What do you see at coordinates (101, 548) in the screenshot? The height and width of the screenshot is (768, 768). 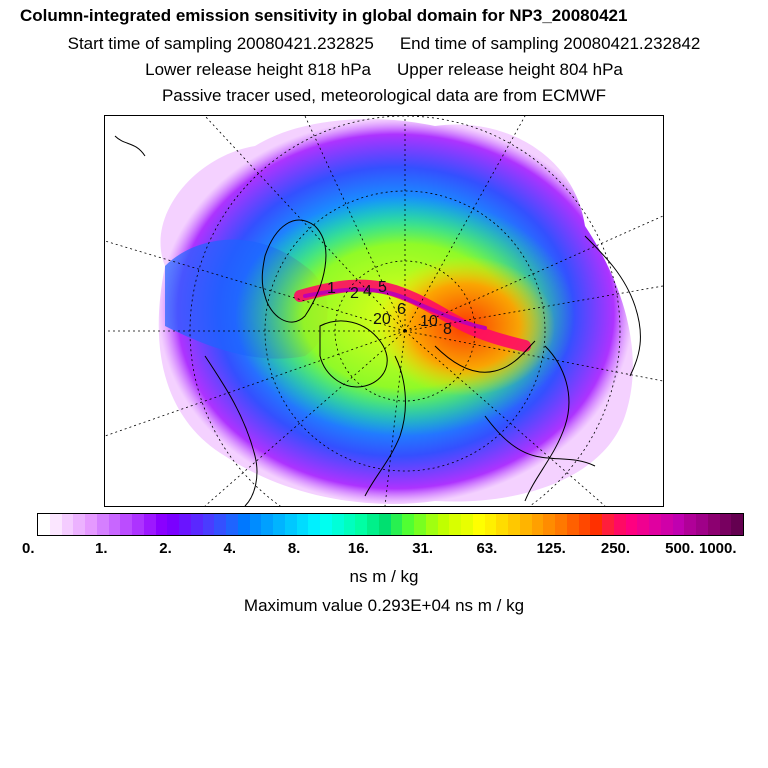 I see `colorbar-tick-label: 1.` at bounding box center [101, 548].